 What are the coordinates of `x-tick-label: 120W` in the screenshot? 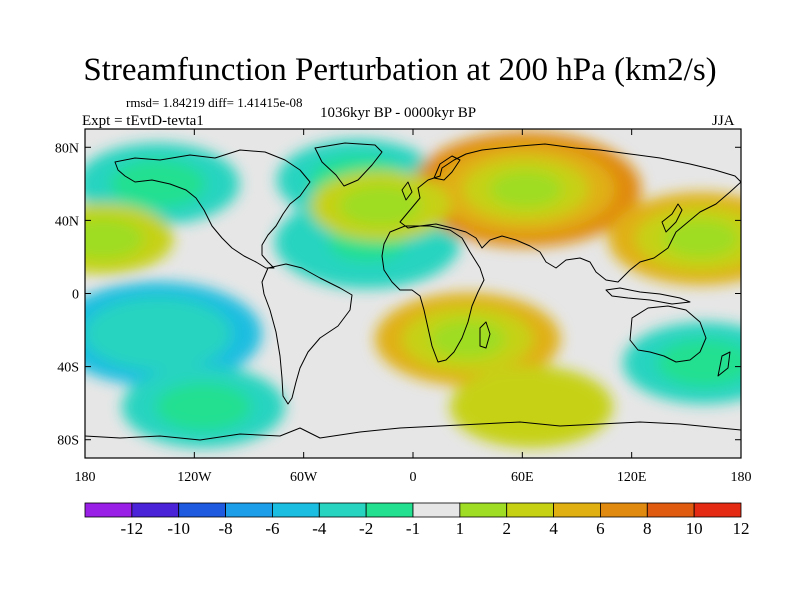 It's located at (194, 477).